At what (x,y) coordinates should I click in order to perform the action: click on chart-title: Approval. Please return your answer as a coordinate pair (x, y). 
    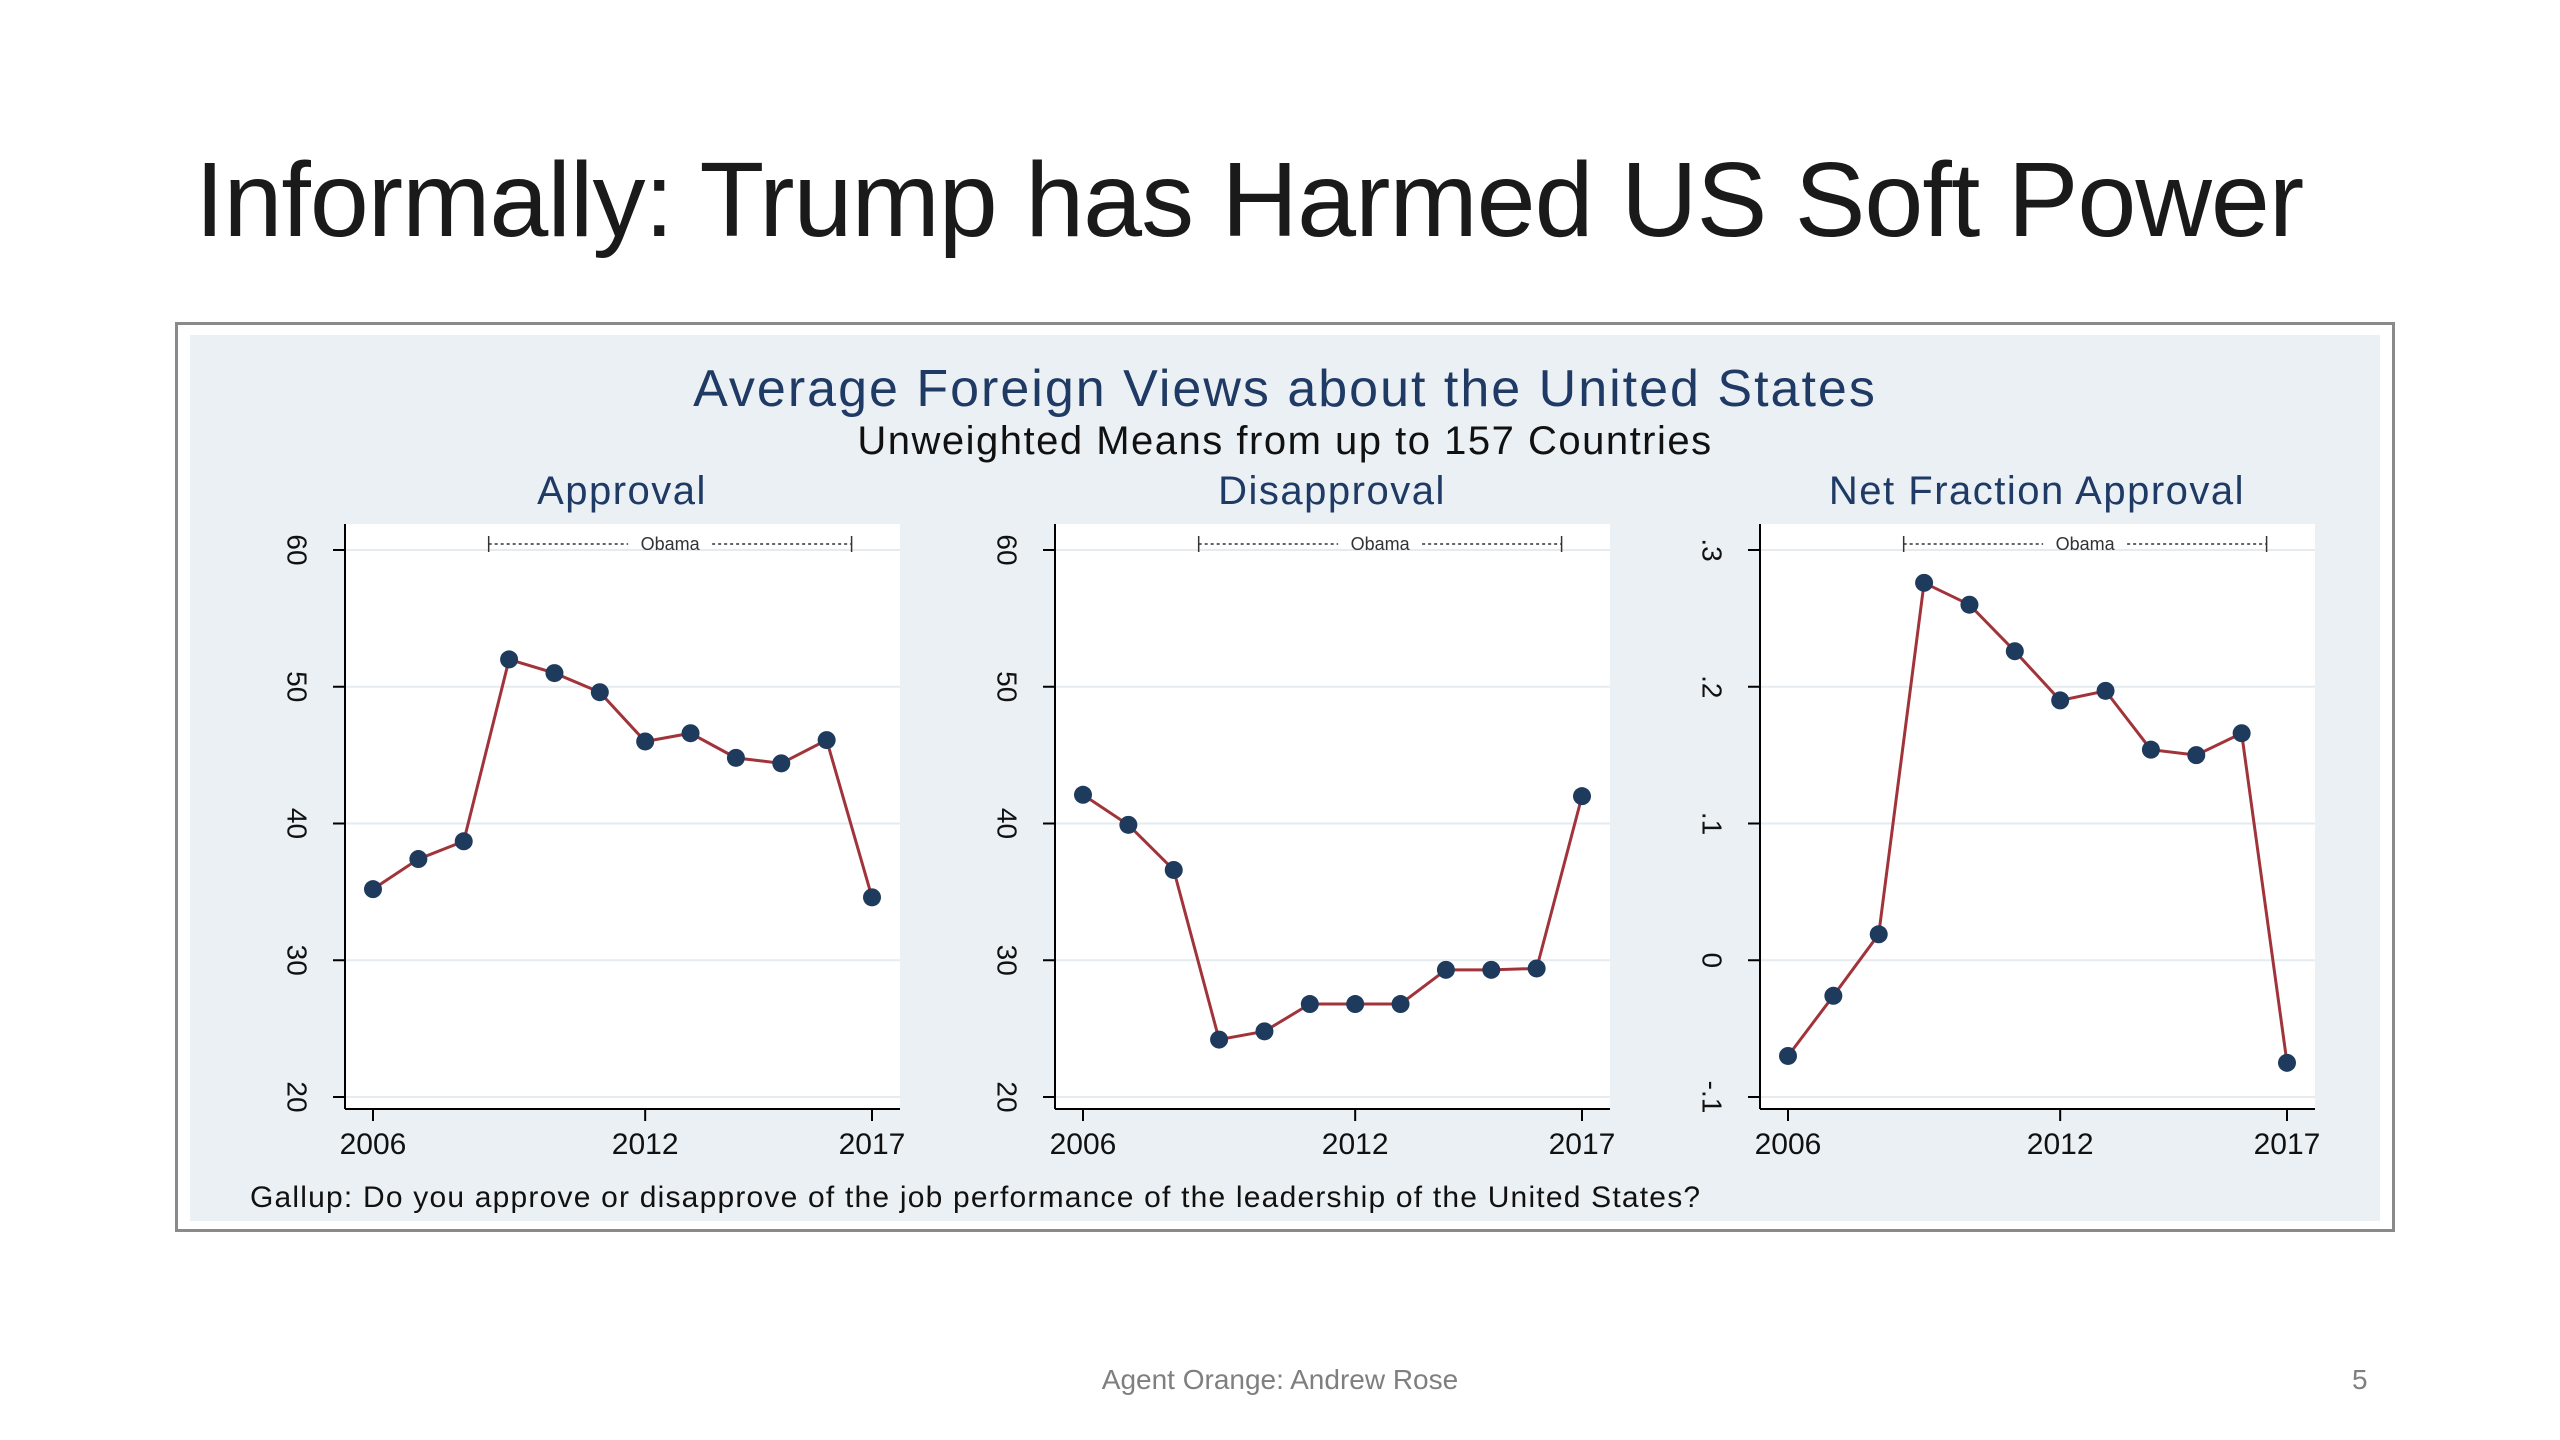
    Looking at the image, I should click on (622, 491).